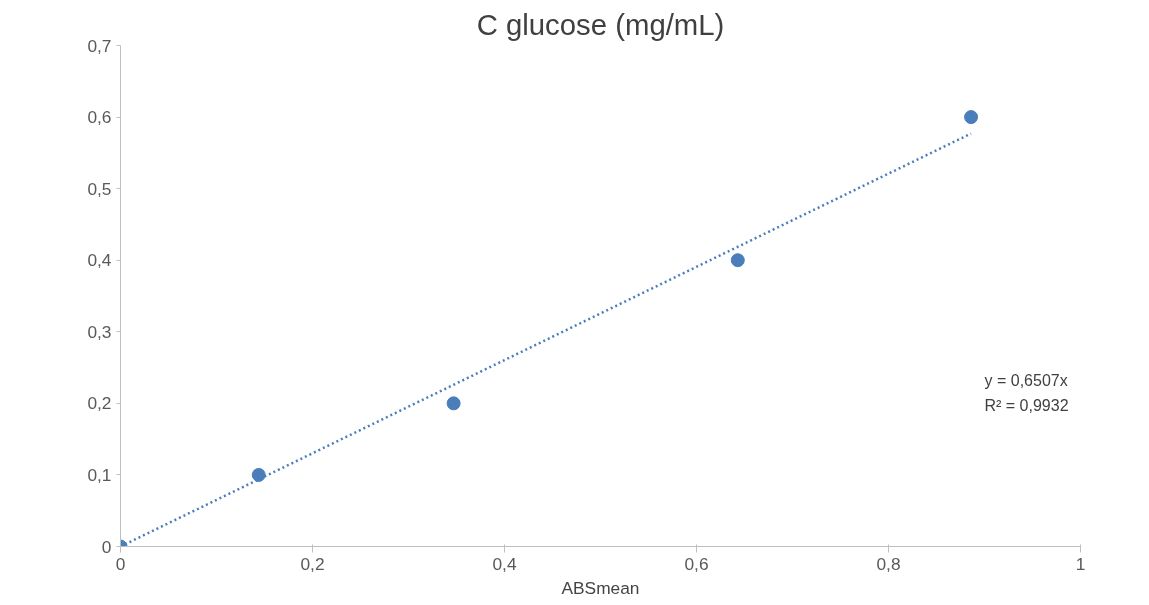 The width and height of the screenshot is (1149, 605). Describe the element at coordinates (99, 403) in the screenshot. I see `y-tick-label: 0,2` at that location.